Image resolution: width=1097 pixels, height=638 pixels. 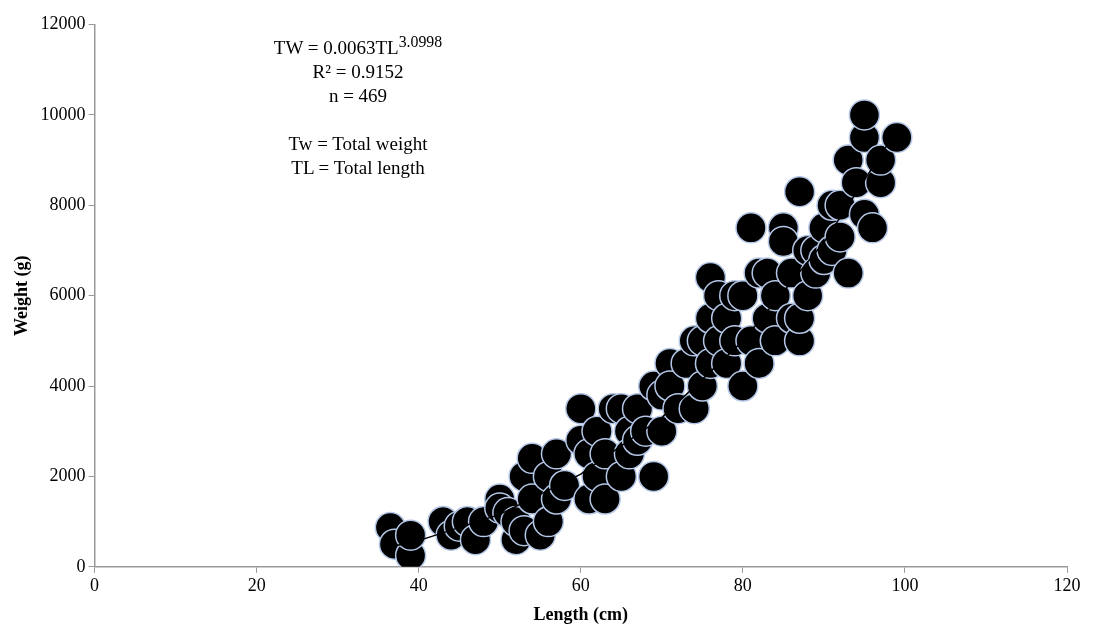 I want to click on annotation: TL = Total length, so click(x=358, y=168).